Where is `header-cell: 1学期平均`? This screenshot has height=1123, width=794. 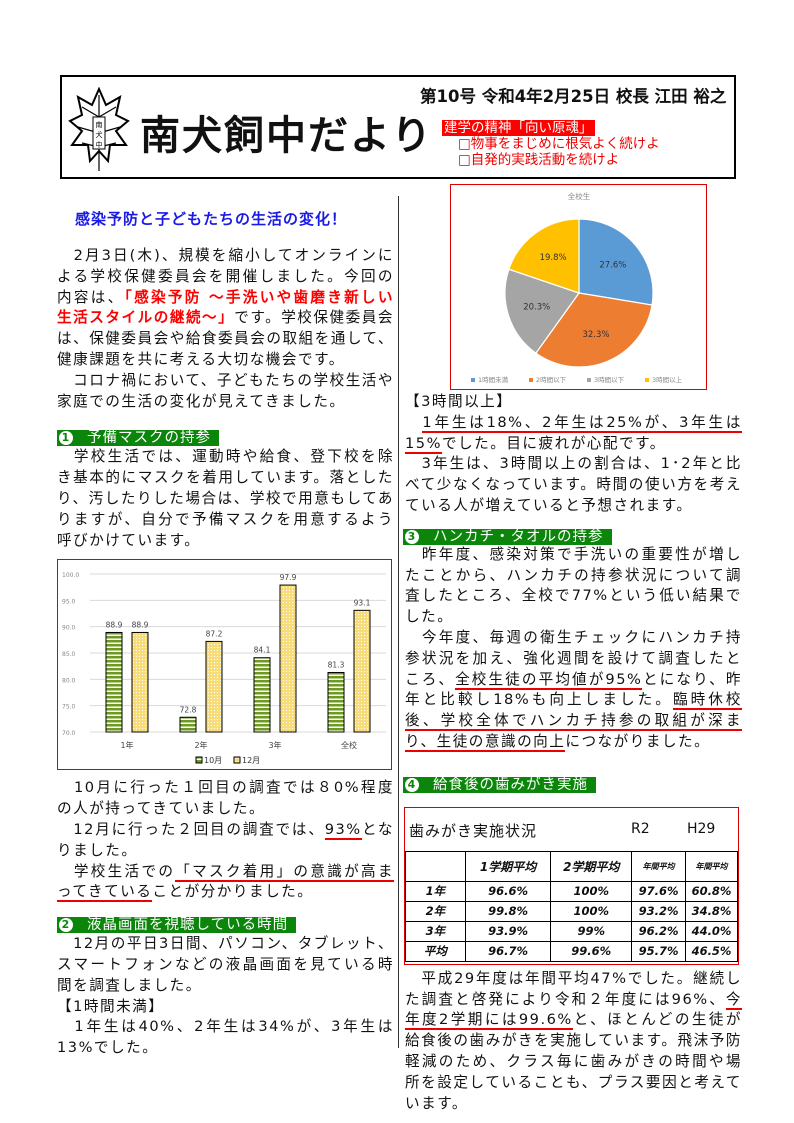
header-cell: 1学期平均 is located at coordinates (508, 866).